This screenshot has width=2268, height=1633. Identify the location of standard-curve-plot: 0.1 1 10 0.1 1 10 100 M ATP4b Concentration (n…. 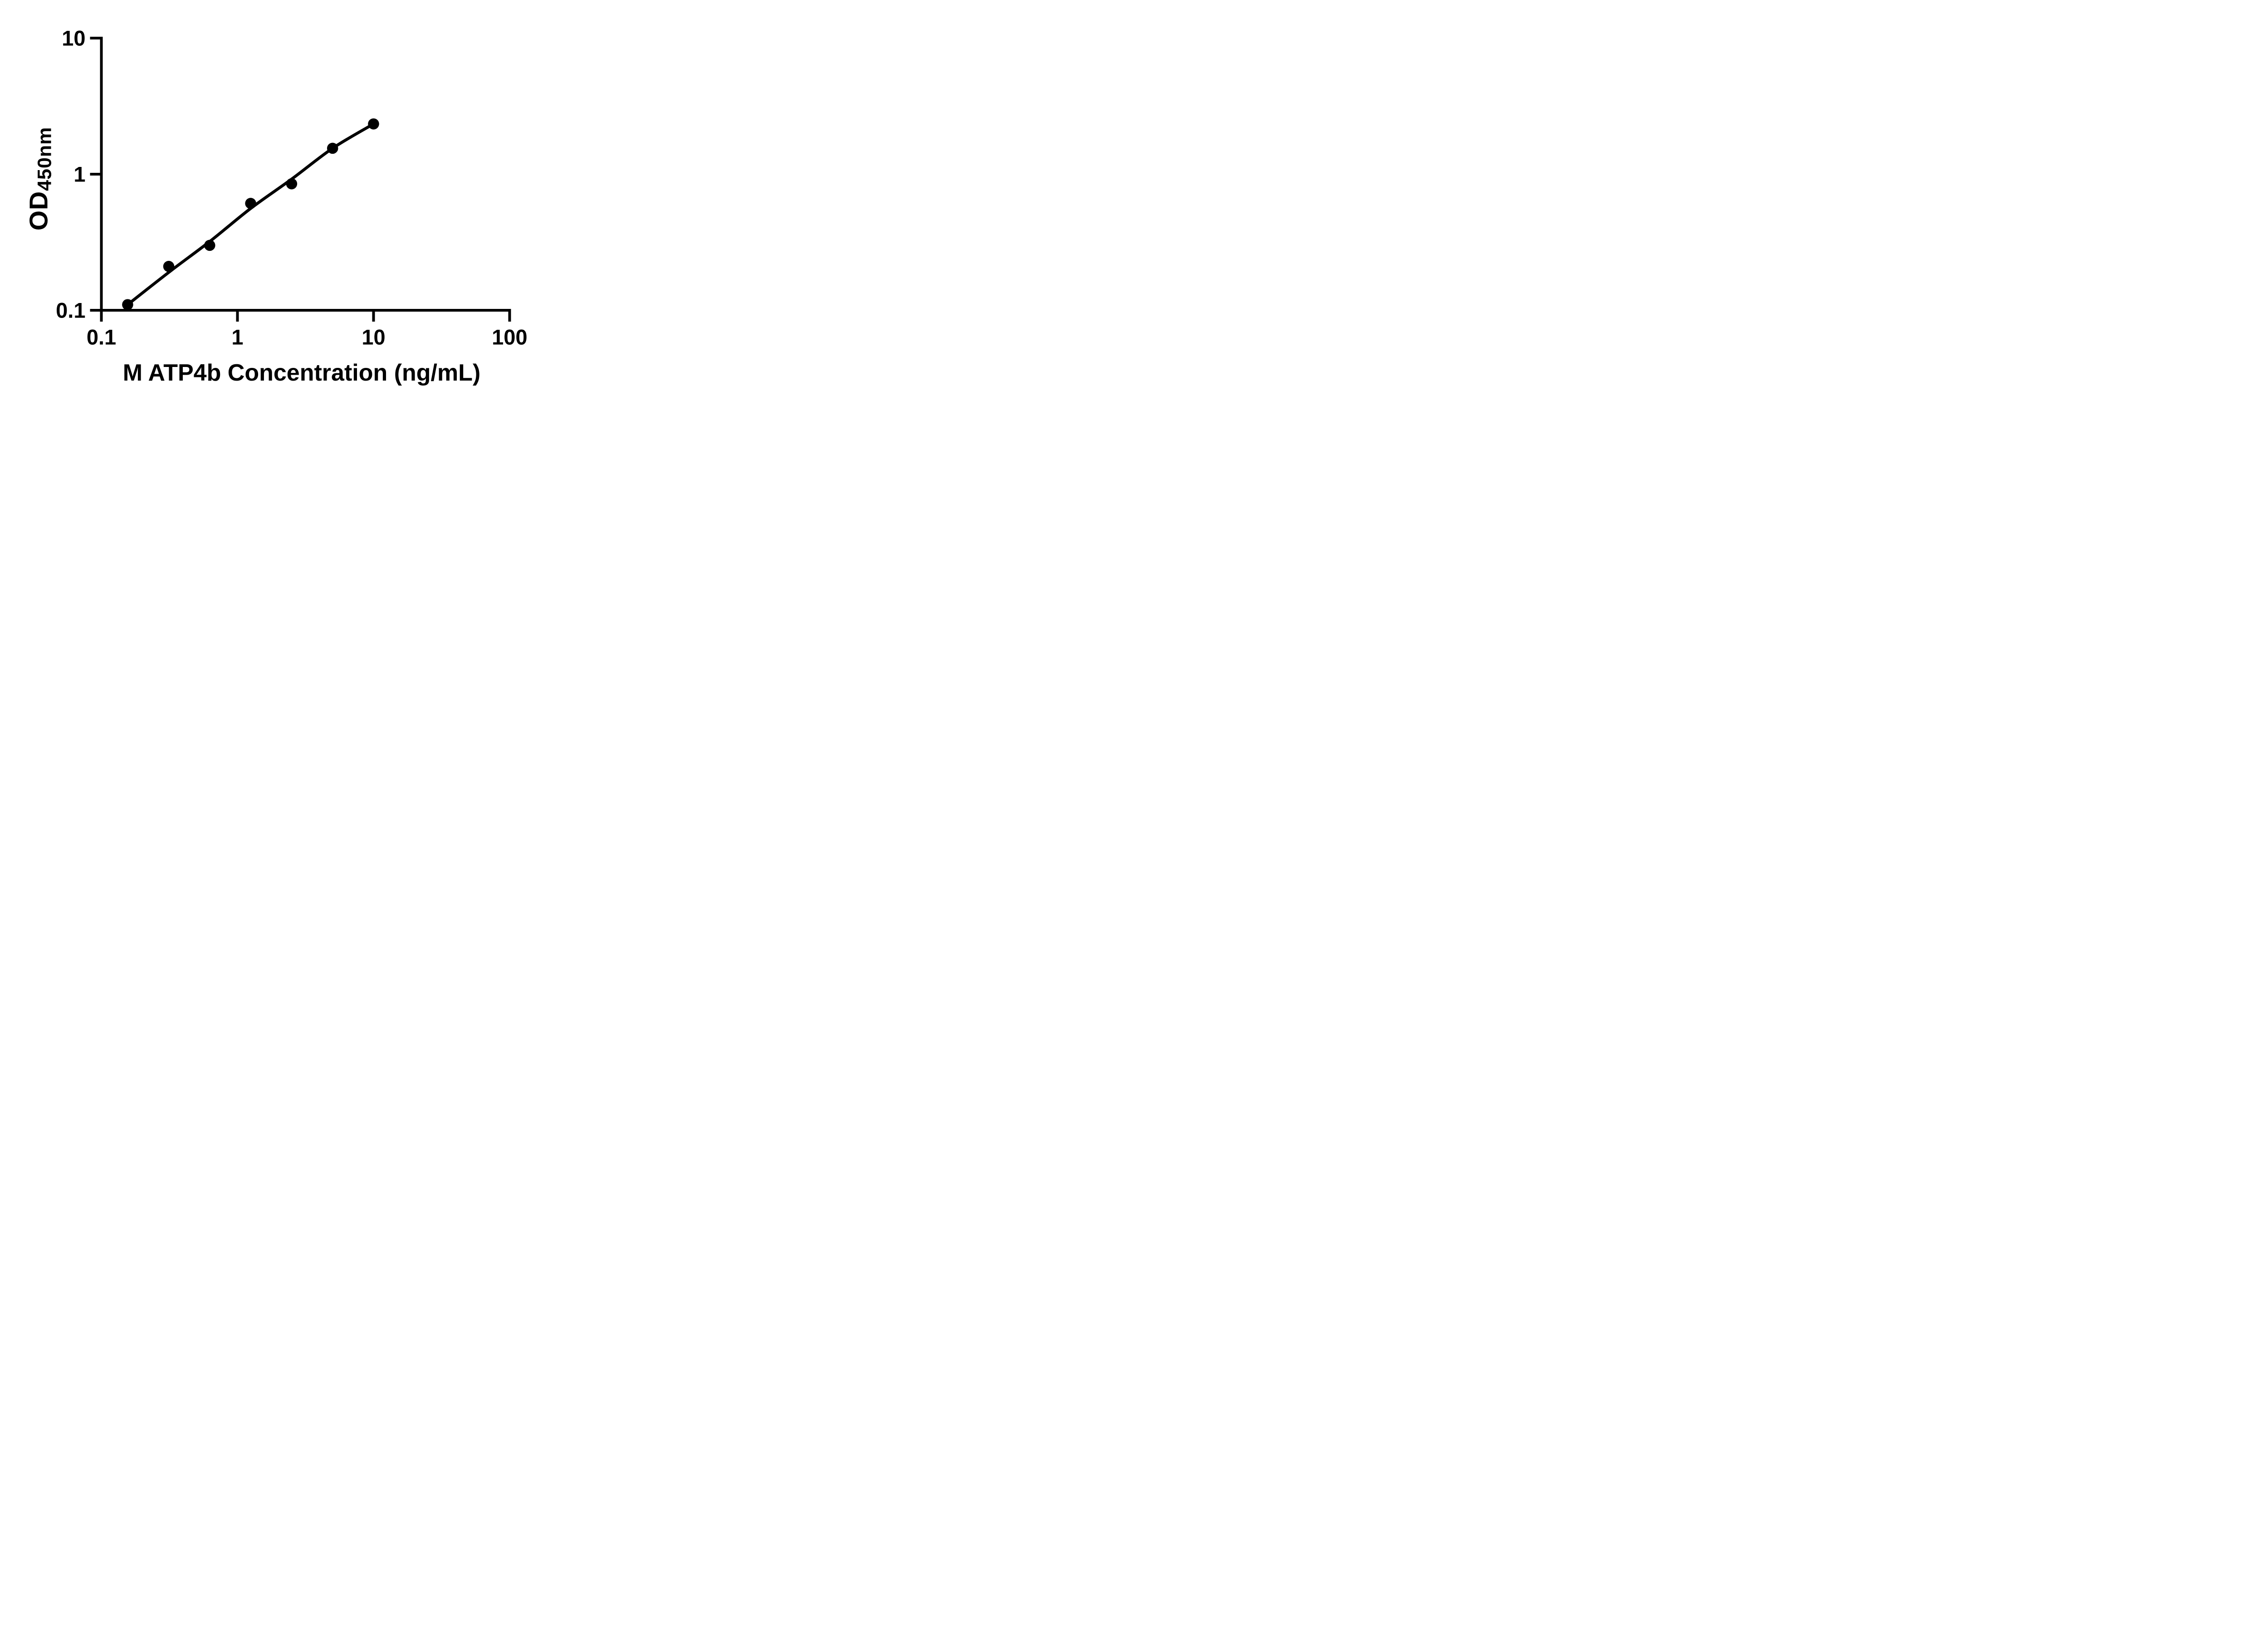
(292, 206).